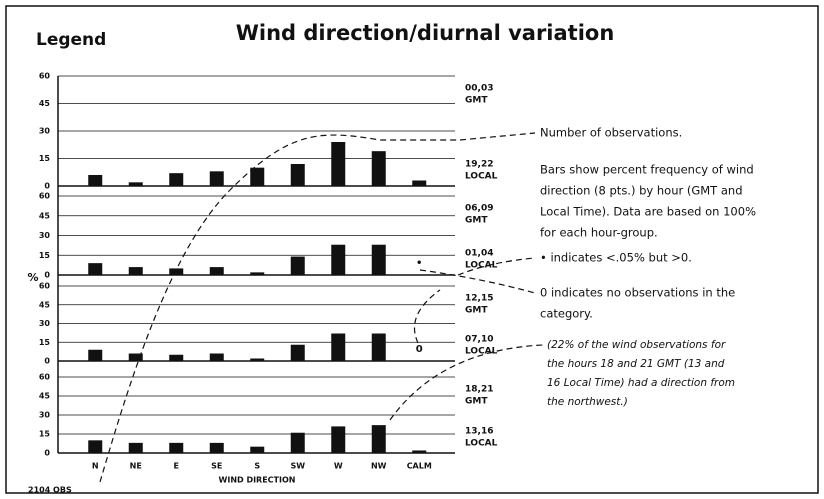  What do you see at coordinates (587, 402) in the screenshot?
I see `annotation: the northwest.)` at bounding box center [587, 402].